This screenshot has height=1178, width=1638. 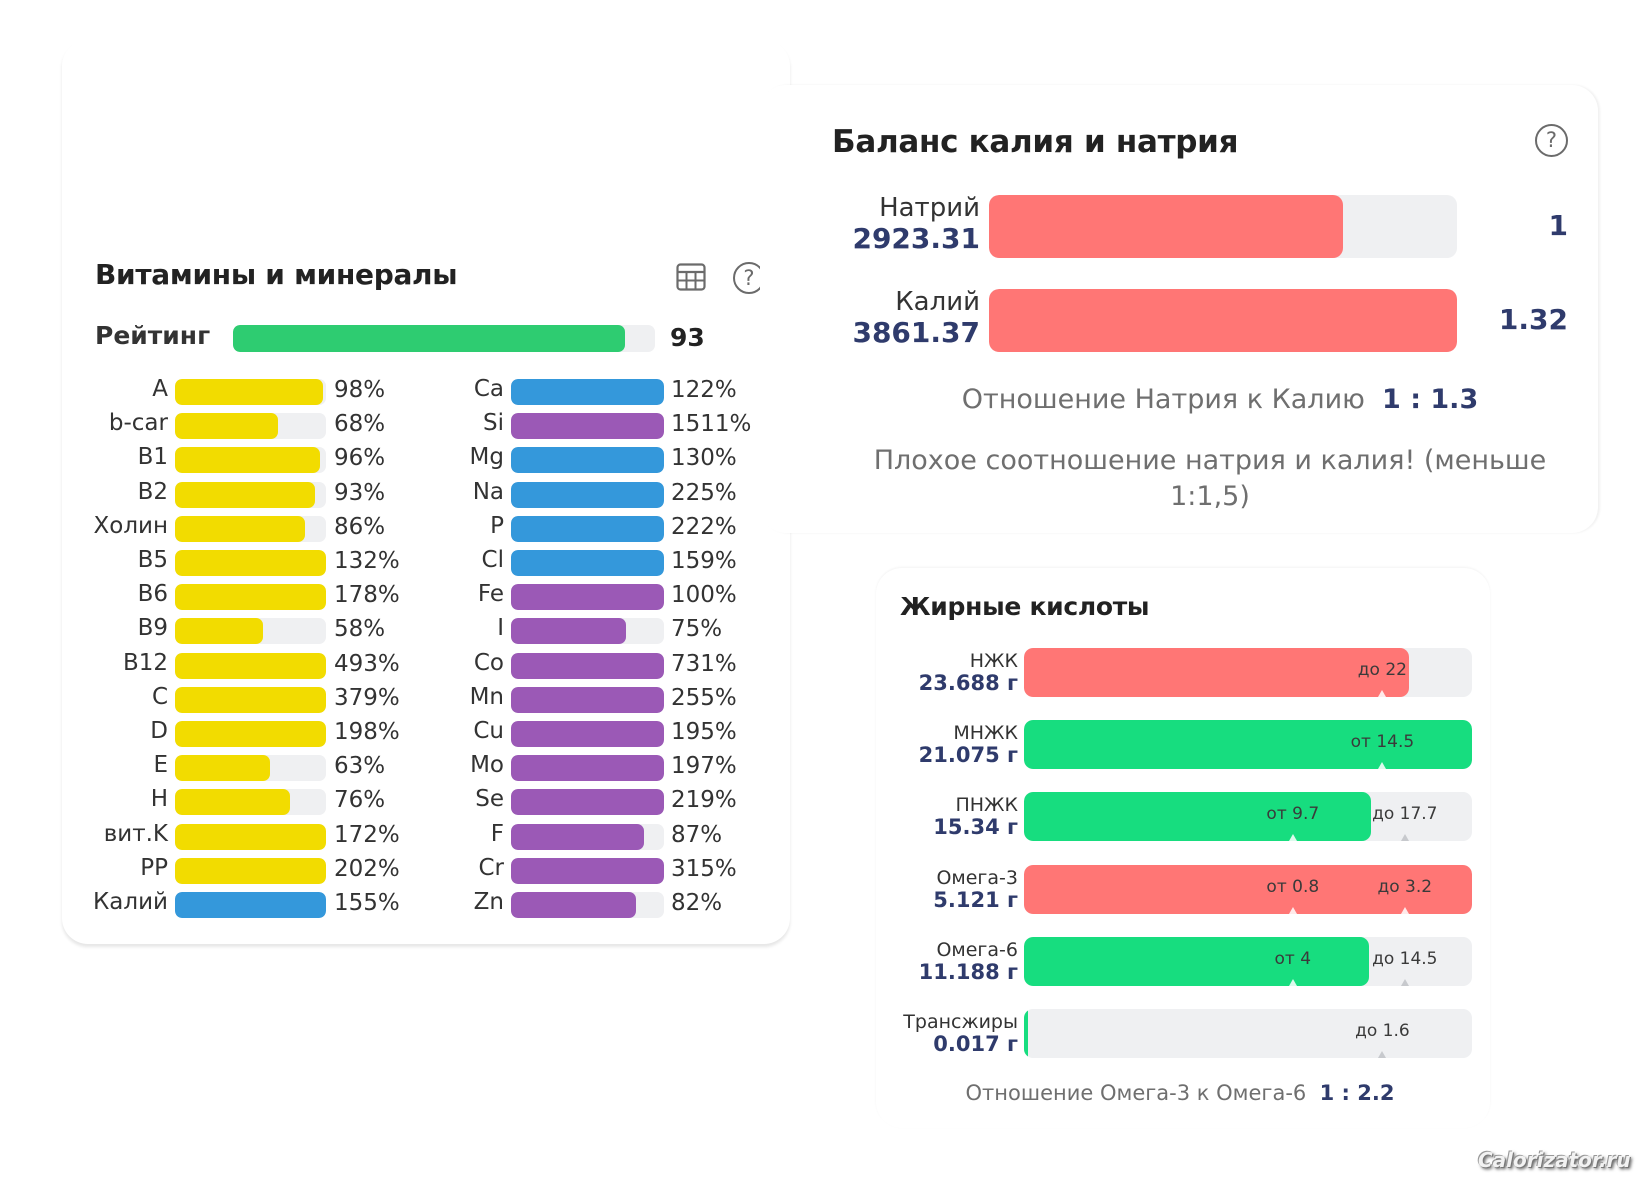 What do you see at coordinates (704, 561) in the screenshot?
I see `nutrient-percent: 159%` at bounding box center [704, 561].